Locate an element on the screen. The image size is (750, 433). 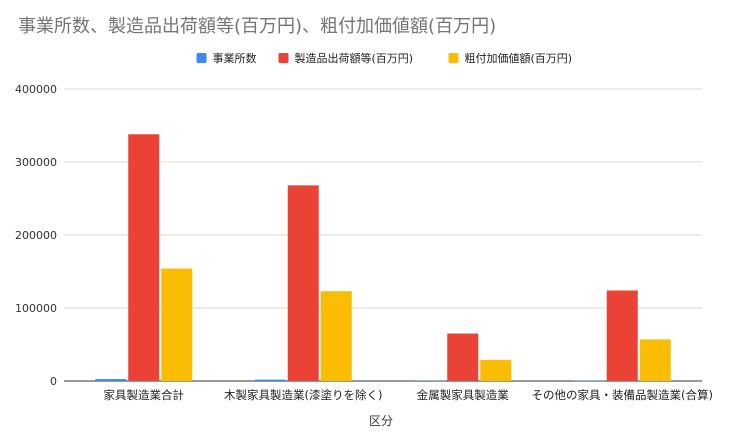
y-tick-label: 400000 is located at coordinates (36, 89).